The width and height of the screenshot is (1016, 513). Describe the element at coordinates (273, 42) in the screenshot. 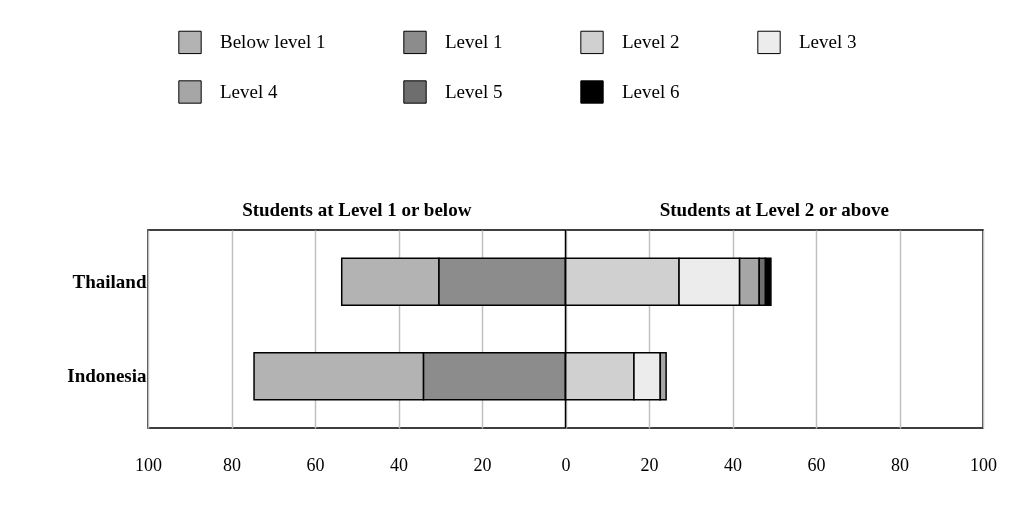

I see `legend-label: Below level 1` at that location.